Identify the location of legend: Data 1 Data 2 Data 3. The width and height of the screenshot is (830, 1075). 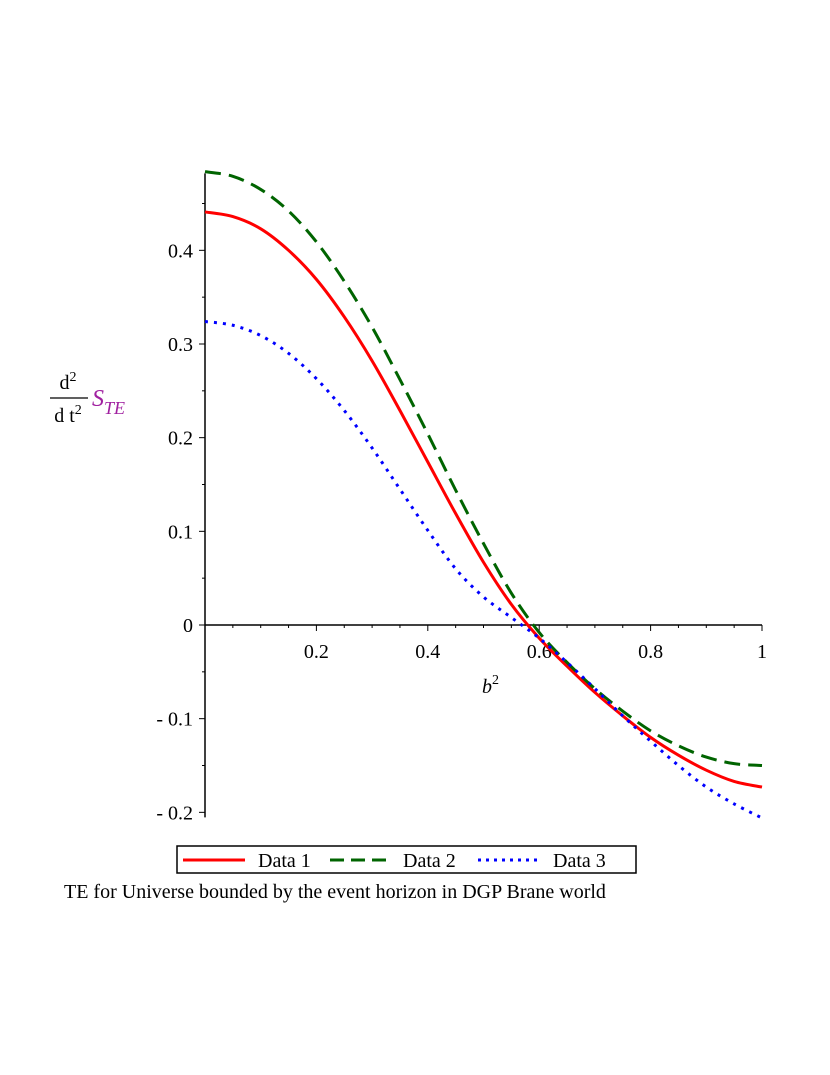
(406, 859).